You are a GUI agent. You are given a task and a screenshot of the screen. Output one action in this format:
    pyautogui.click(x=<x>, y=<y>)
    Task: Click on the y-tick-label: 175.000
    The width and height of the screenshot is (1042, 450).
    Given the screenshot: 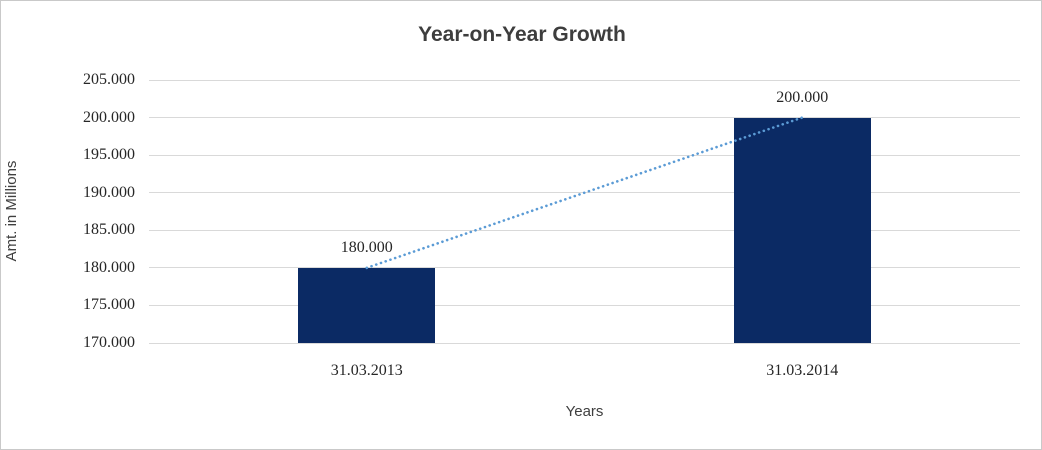 What is the action you would take?
    pyautogui.click(x=109, y=305)
    